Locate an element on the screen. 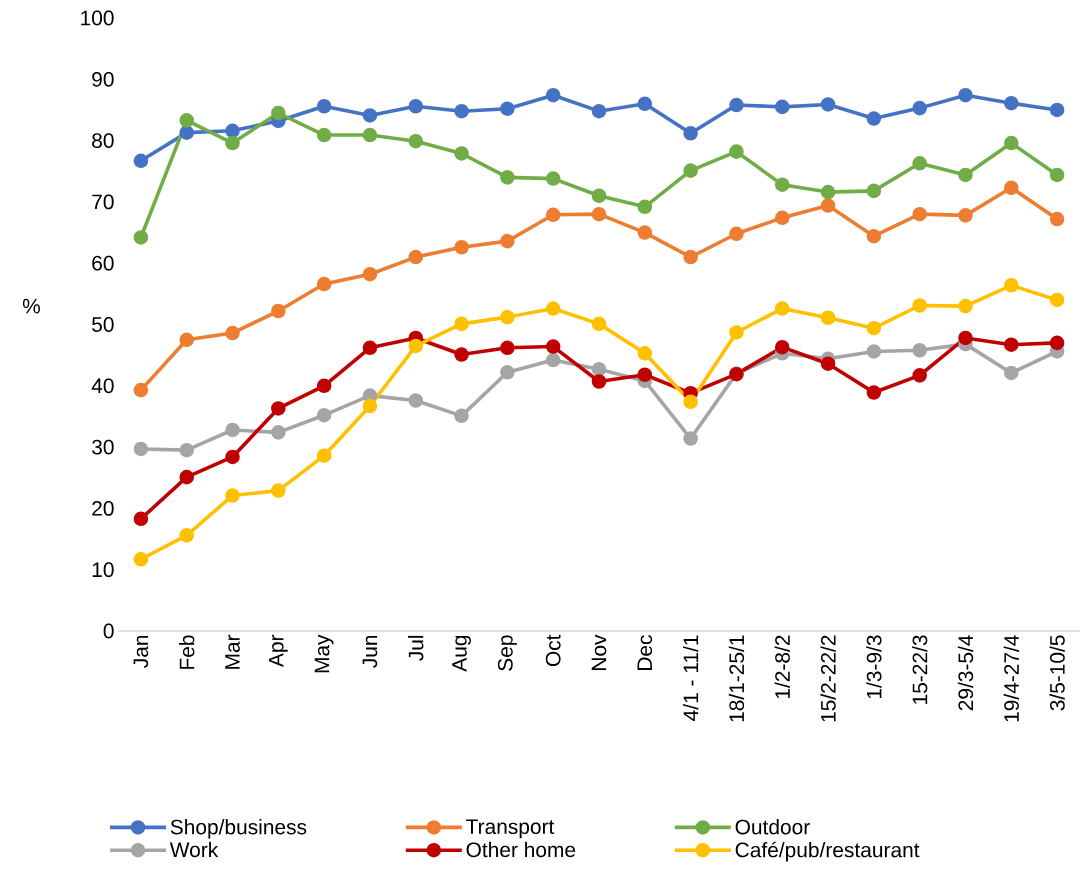 The image size is (1084, 870). legend-label: Other home is located at coordinates (521, 849).